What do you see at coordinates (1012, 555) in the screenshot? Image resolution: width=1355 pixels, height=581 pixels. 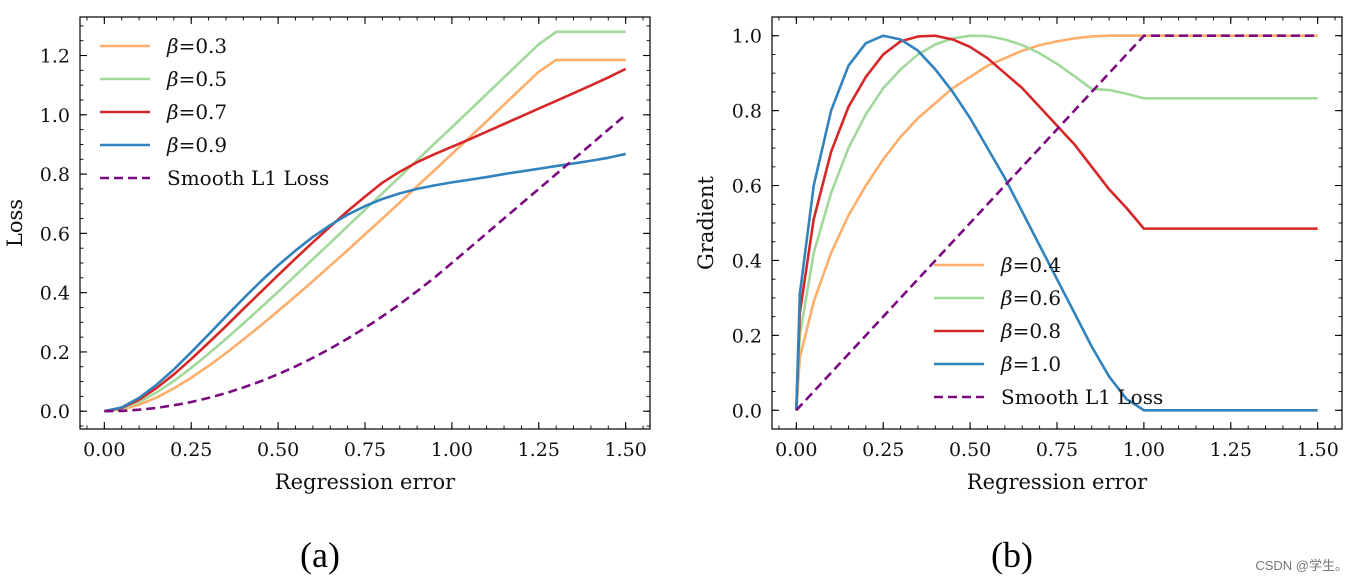 I see `panel-b-caption: (b)` at bounding box center [1012, 555].